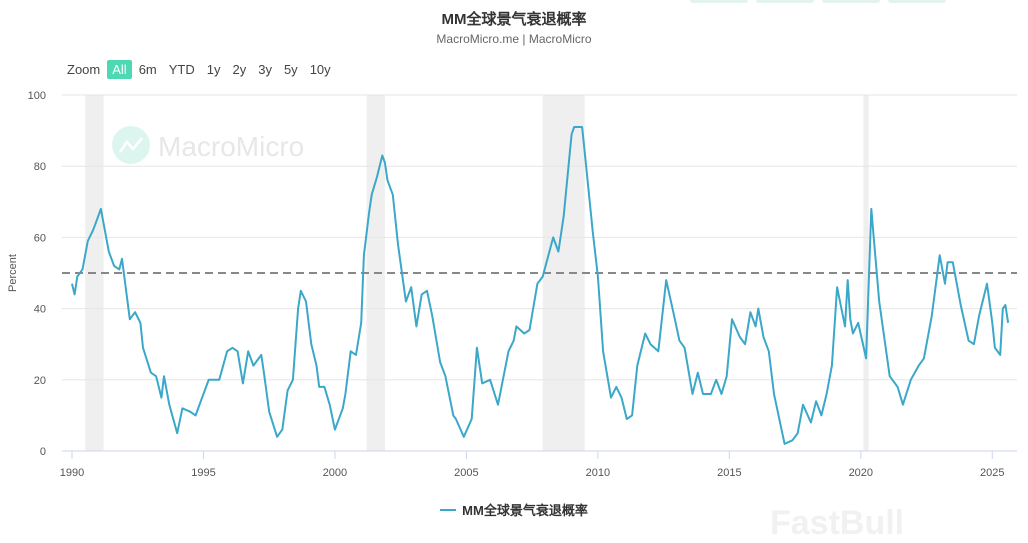  I want to click on macromicro-watermark: MacroMicro, so click(208, 145).